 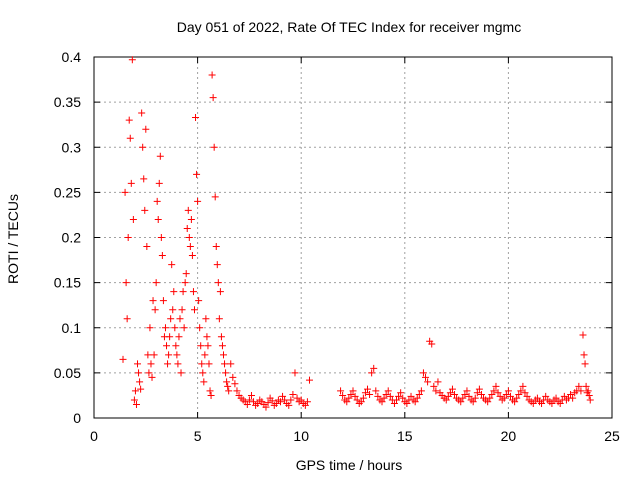 What do you see at coordinates (77, 418) in the screenshot?
I see `y-tick-label: 0` at bounding box center [77, 418].